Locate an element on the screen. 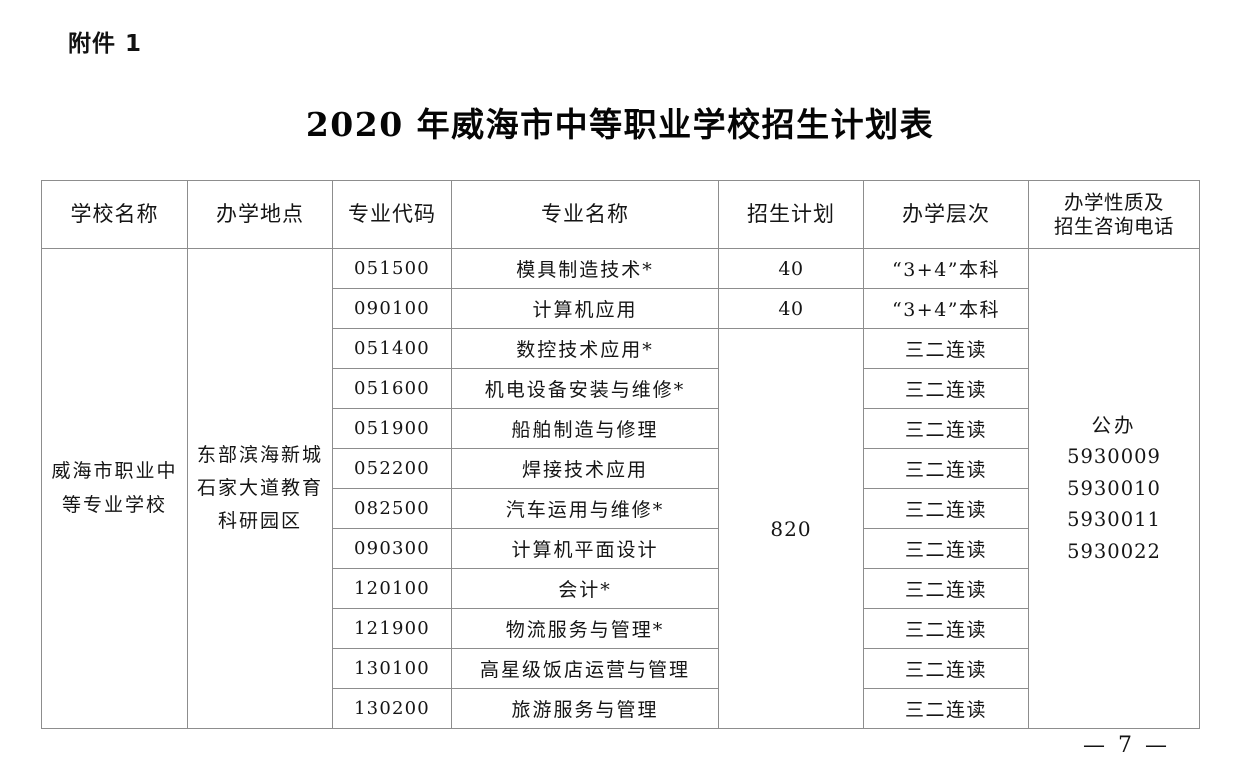  table-row: 051900 船舶制造与修理 三二连读 is located at coordinates (621, 428).